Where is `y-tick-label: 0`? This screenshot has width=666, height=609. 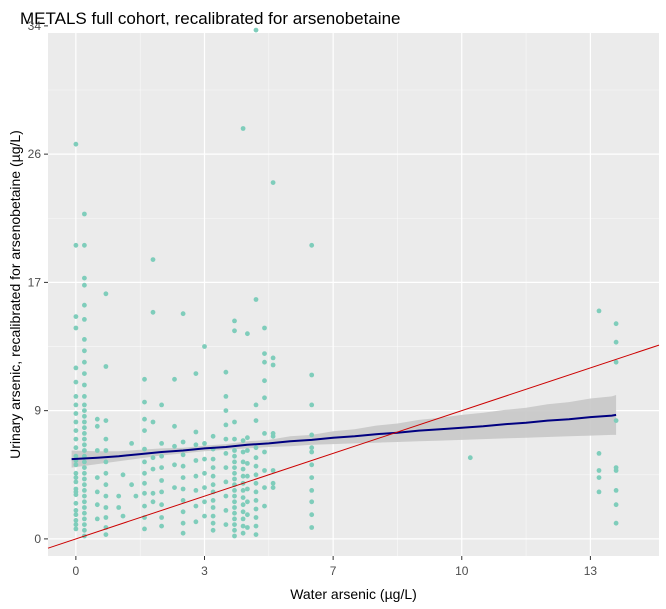 y-tick-label: 0 is located at coordinates (37, 539).